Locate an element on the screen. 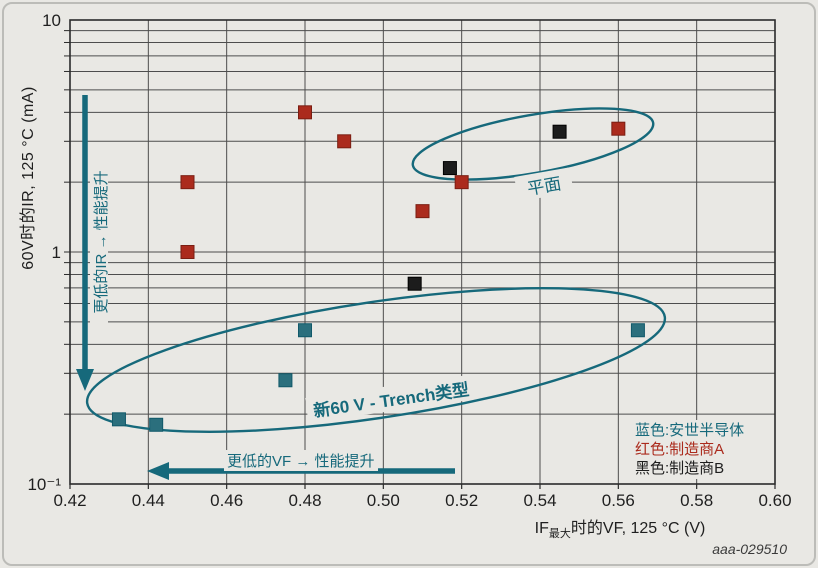 The image size is (818, 568). x-axis-title-subscript: 最大 is located at coordinates (559, 534).